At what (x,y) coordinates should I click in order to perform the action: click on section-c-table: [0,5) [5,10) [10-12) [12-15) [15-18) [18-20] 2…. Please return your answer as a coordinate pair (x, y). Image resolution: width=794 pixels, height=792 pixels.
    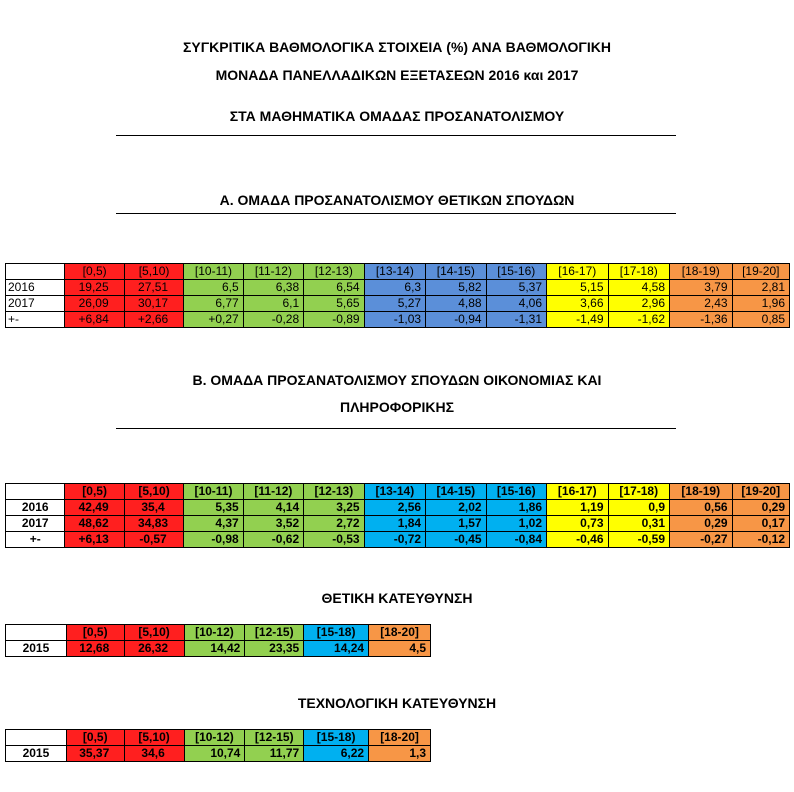
    Looking at the image, I should click on (218, 640).